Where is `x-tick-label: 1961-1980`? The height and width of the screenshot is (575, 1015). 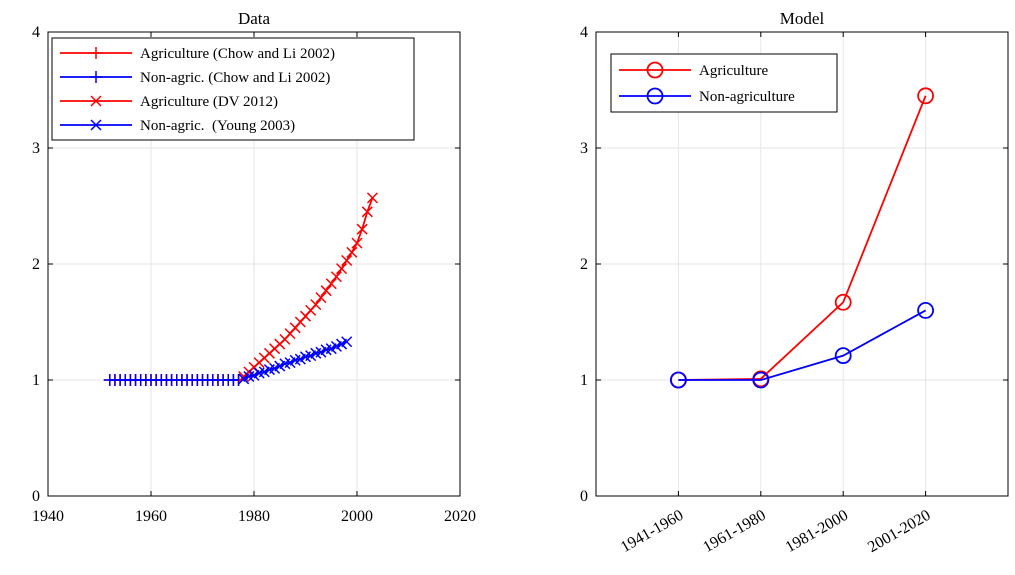 x-tick-label: 1961-1980 is located at coordinates (734, 531).